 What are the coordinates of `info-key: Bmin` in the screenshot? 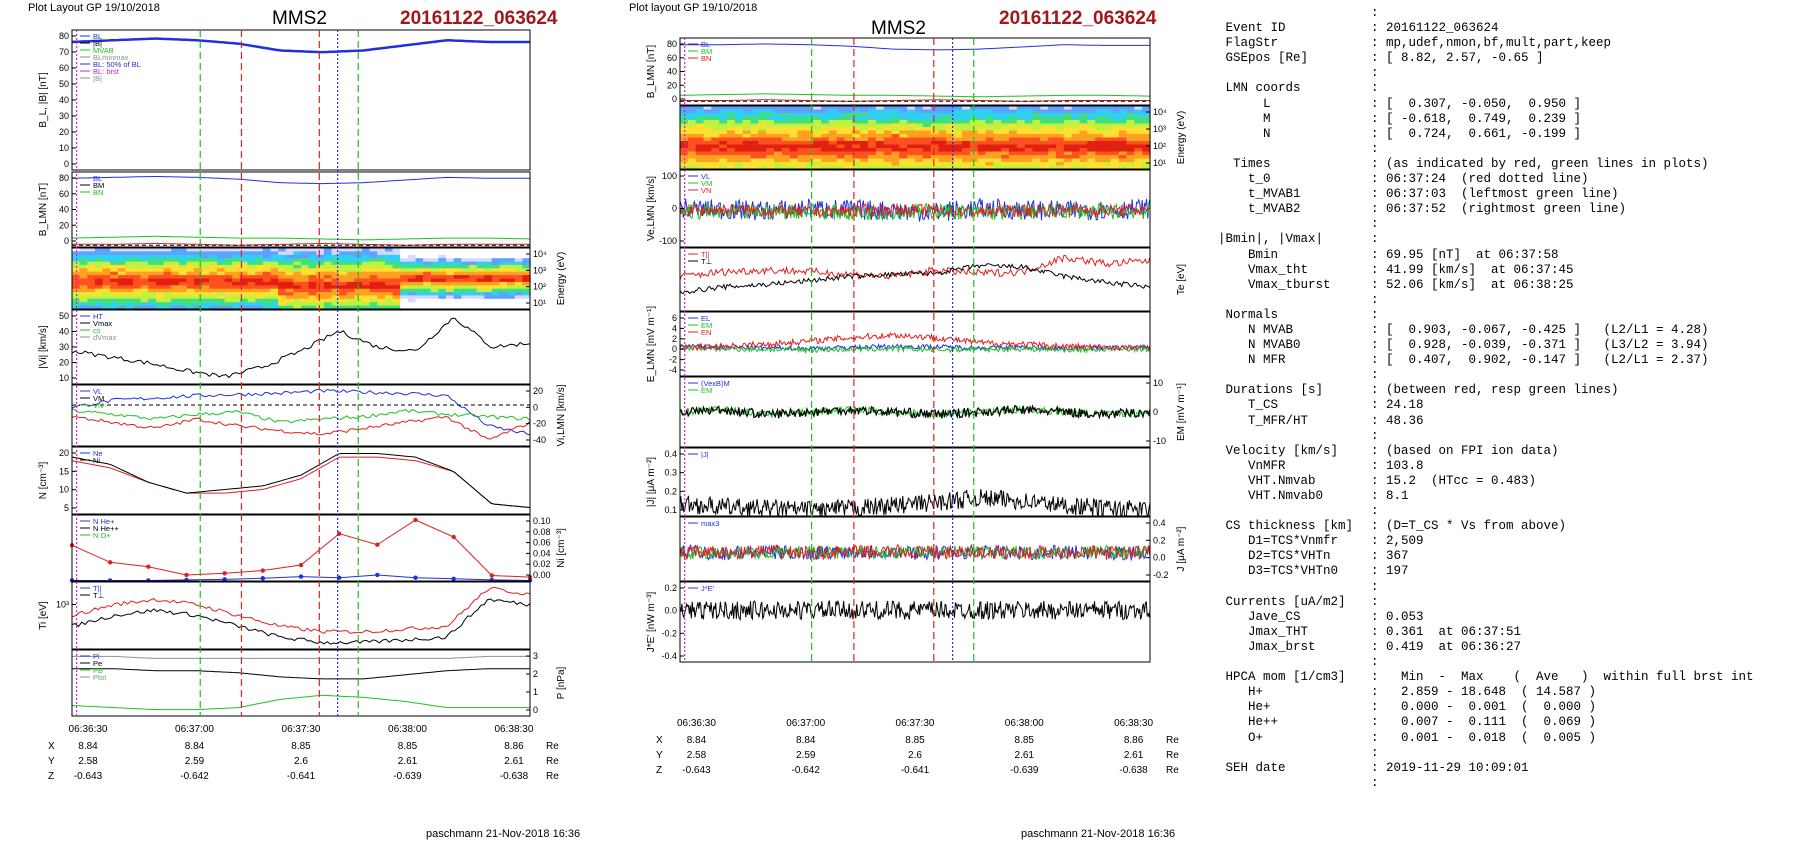 It's located at (1248, 254).